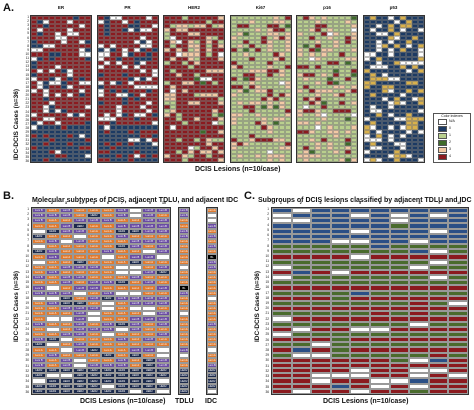 The image size is (474, 410). What do you see at coordinates (28, 37) in the screenshot?
I see `panel-a-row-label: 6` at bounding box center [28, 37].